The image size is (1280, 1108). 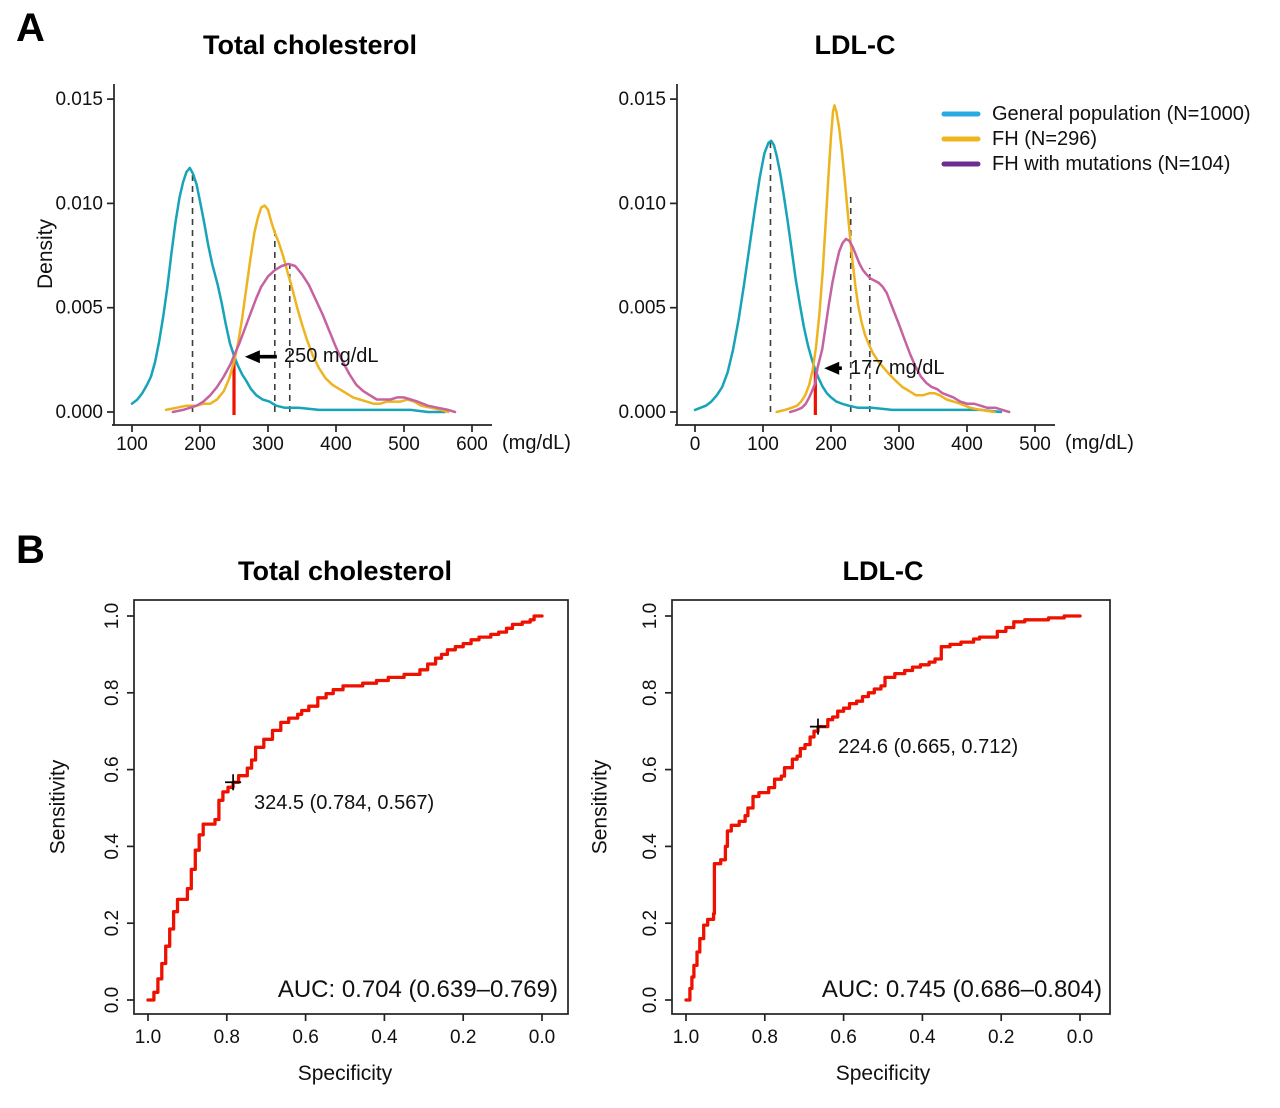 What do you see at coordinates (1099, 443) in the screenshot?
I see `density-ldl-x-unit: (mg/dL)` at bounding box center [1099, 443].